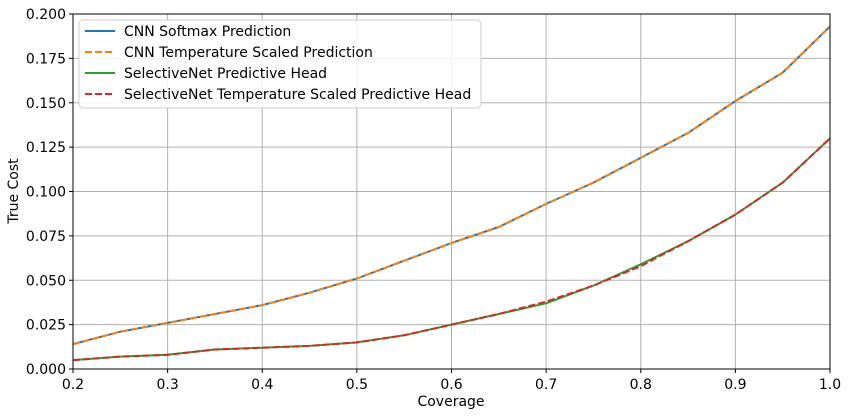  What do you see at coordinates (46, 148) in the screenshot?
I see `y-tick-label: 0.125` at bounding box center [46, 148].